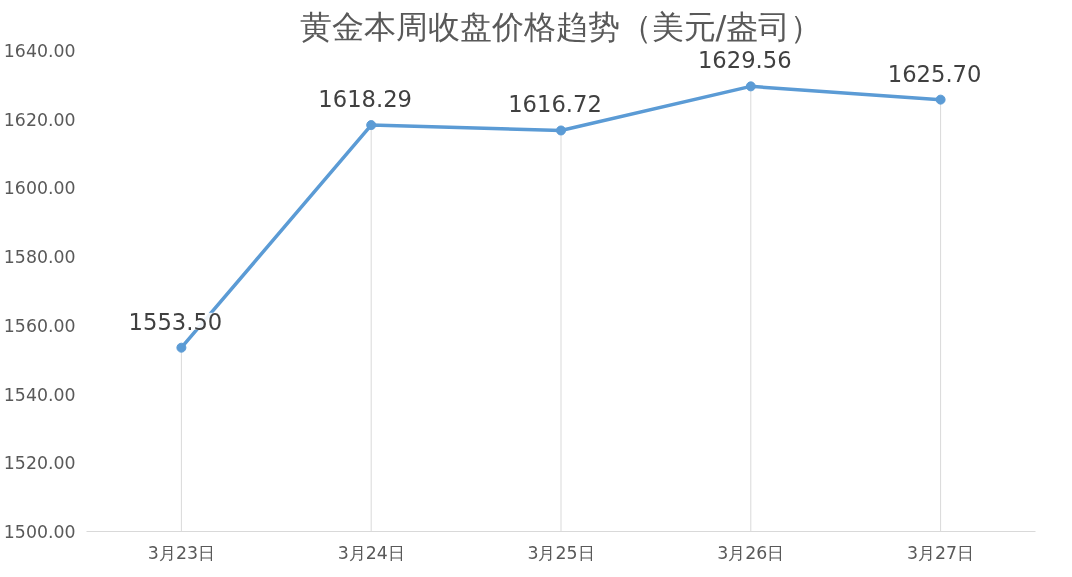 The width and height of the screenshot is (1072, 577). What do you see at coordinates (39, 188) in the screenshot?
I see `y-tick-label: 1600.00` at bounding box center [39, 188].